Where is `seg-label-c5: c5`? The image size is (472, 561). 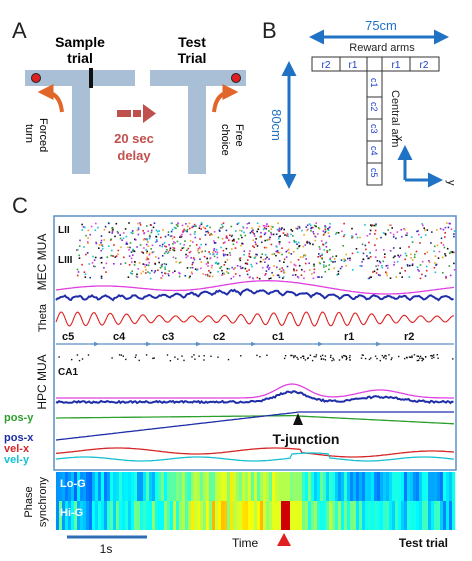 seg-label-c5: c5 is located at coordinates (68, 337).